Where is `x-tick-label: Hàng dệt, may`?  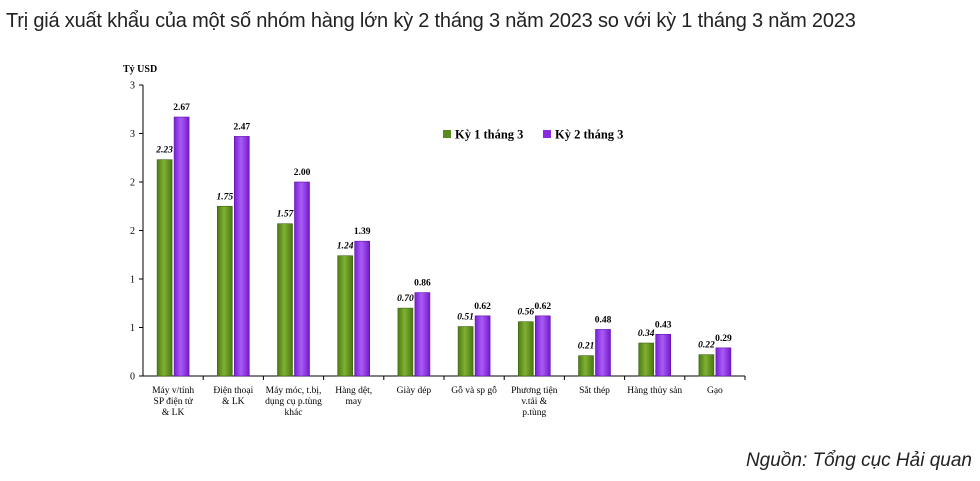
x-tick-label: Hàng dệt, may is located at coordinates (353, 396).